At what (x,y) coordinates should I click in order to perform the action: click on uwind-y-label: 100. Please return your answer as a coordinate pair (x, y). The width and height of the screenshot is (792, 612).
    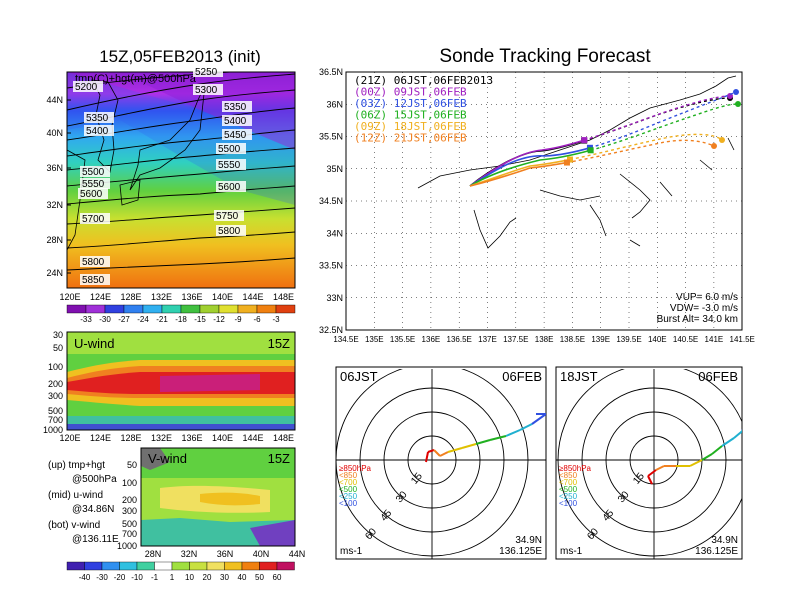
    Looking at the image, I should click on (55, 367).